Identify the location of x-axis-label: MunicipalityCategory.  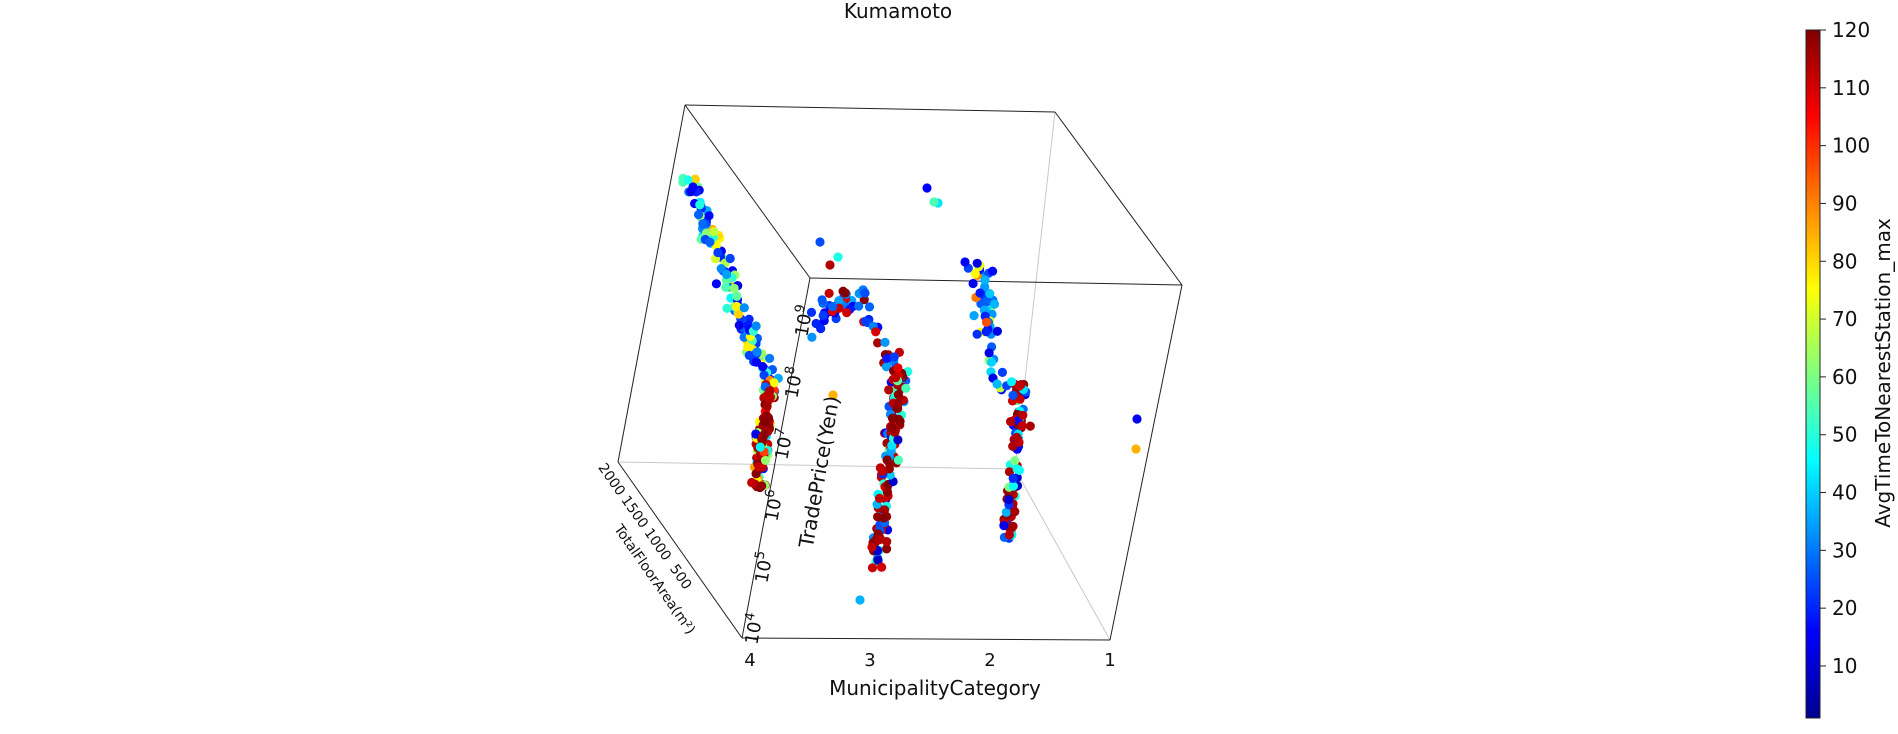
(935, 688).